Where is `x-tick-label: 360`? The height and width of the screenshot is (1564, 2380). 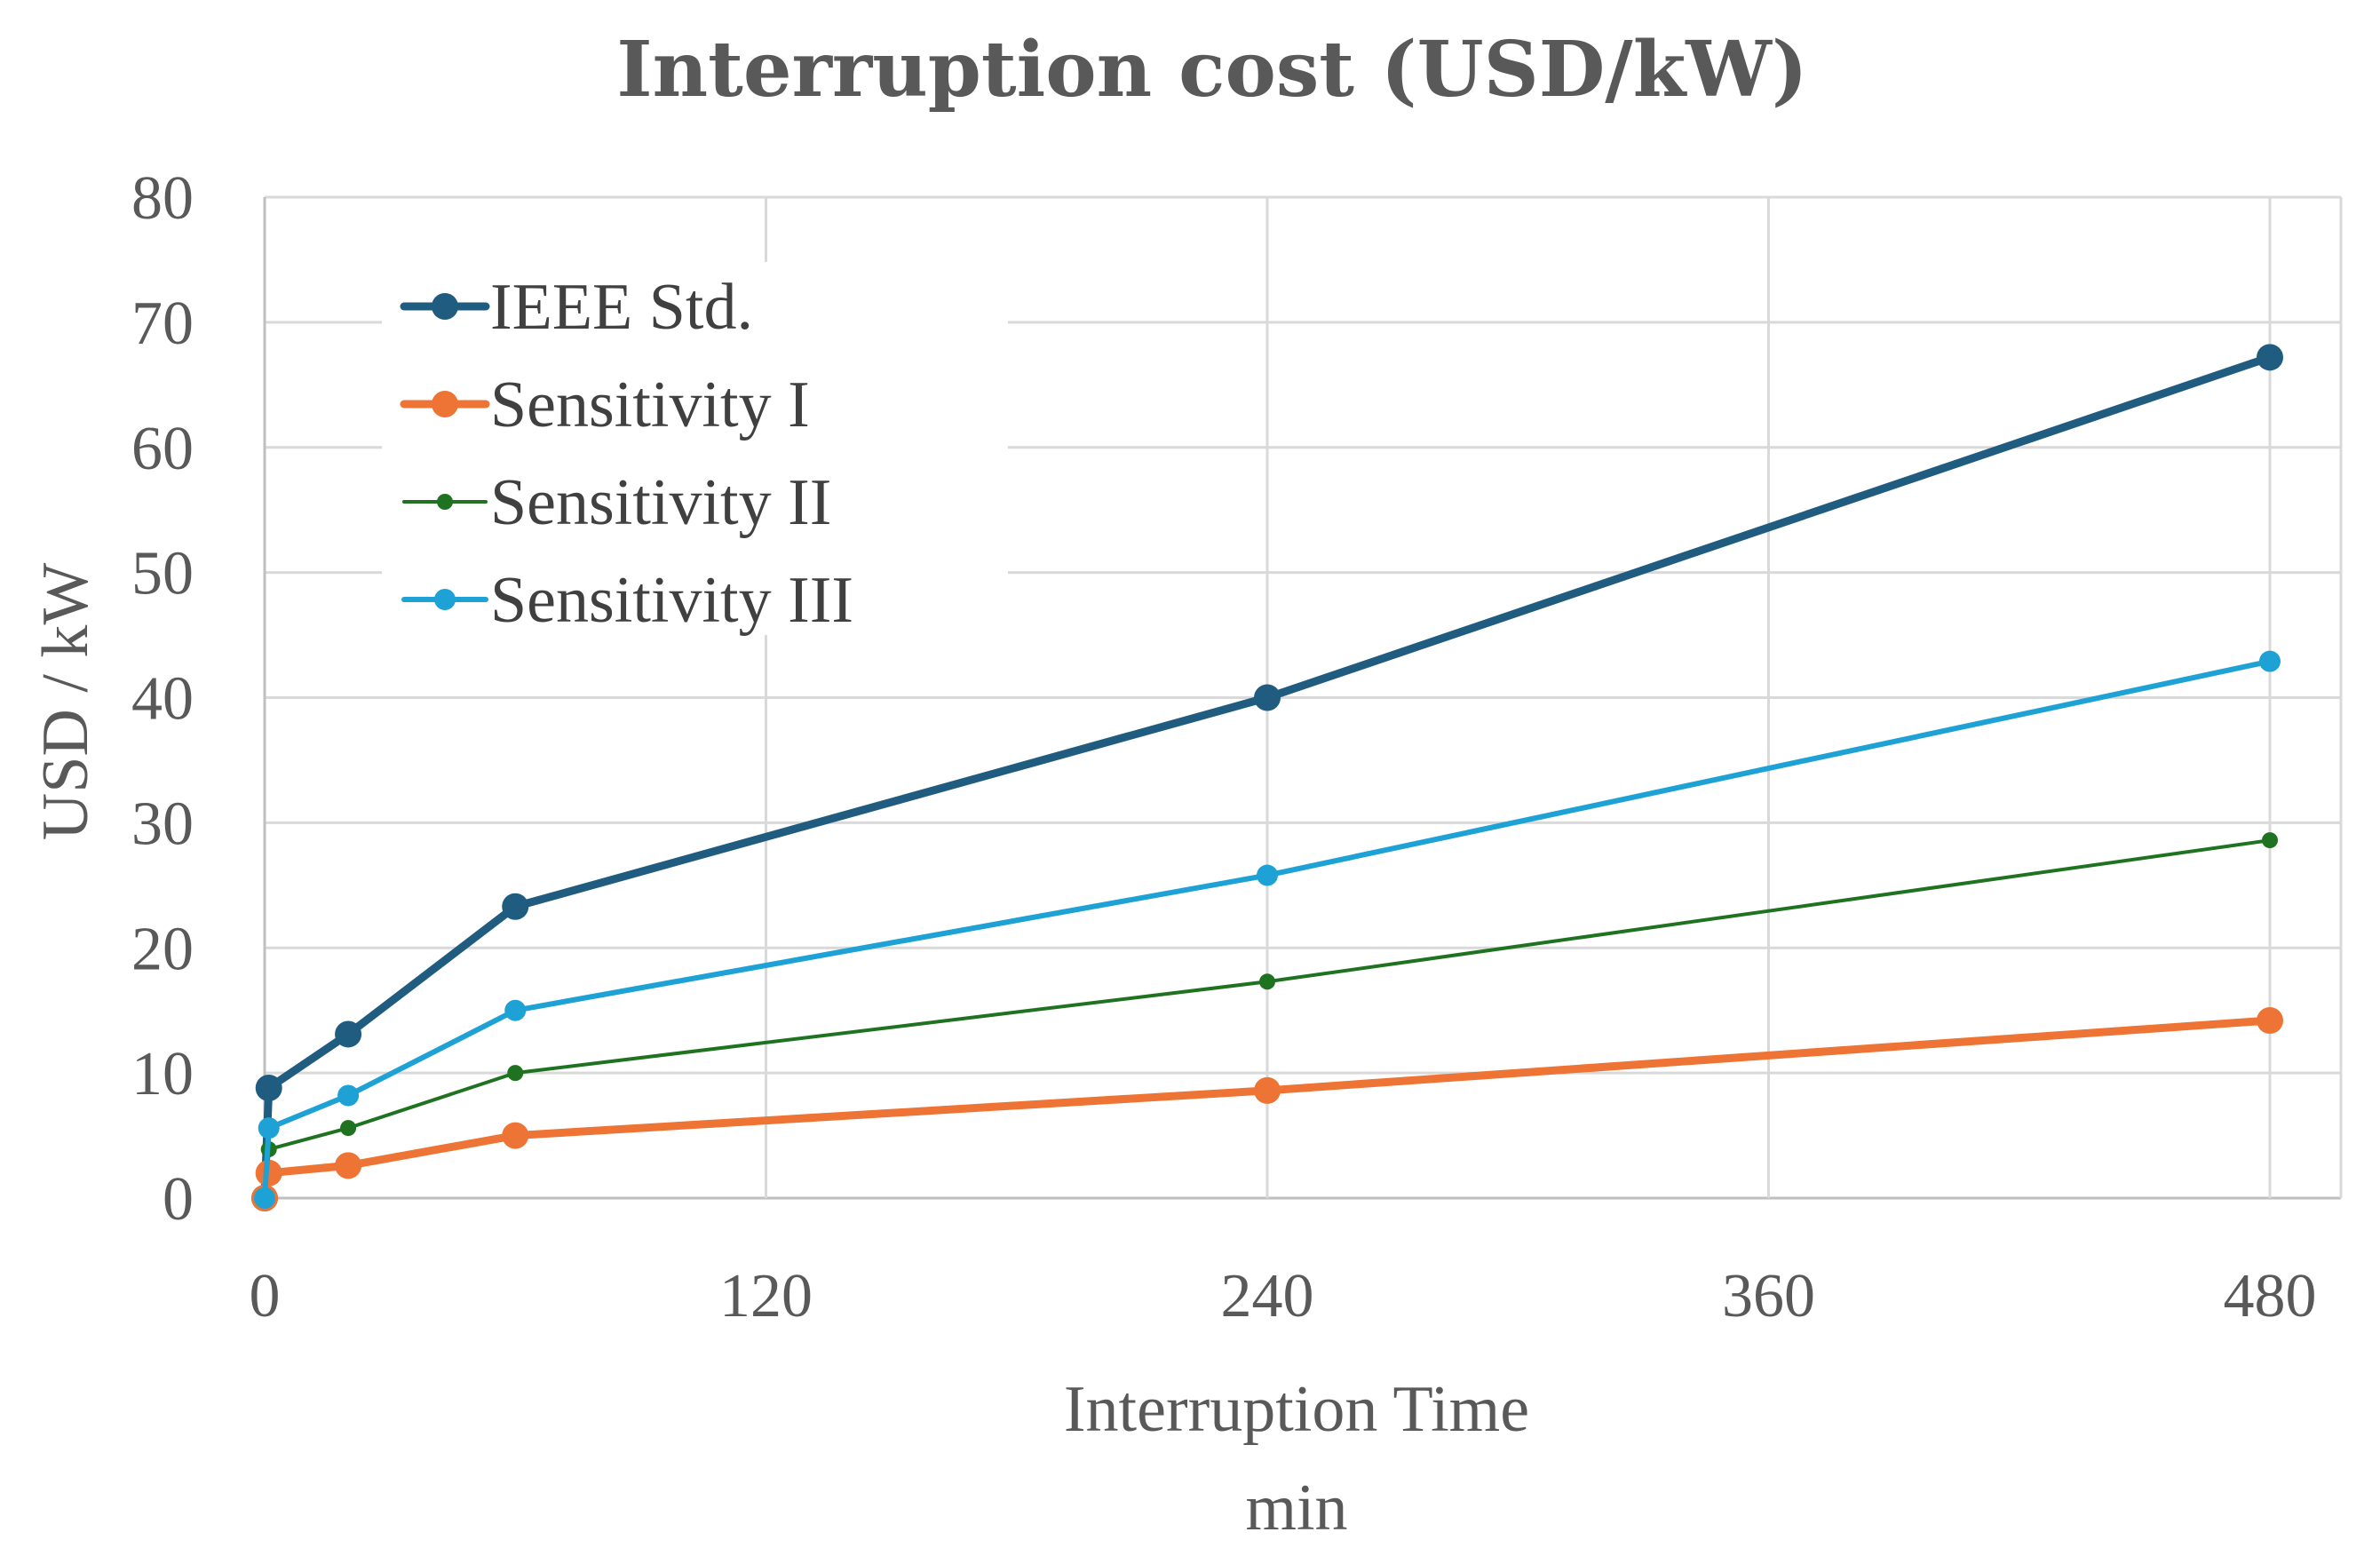 x-tick-label: 360 is located at coordinates (1768, 1296).